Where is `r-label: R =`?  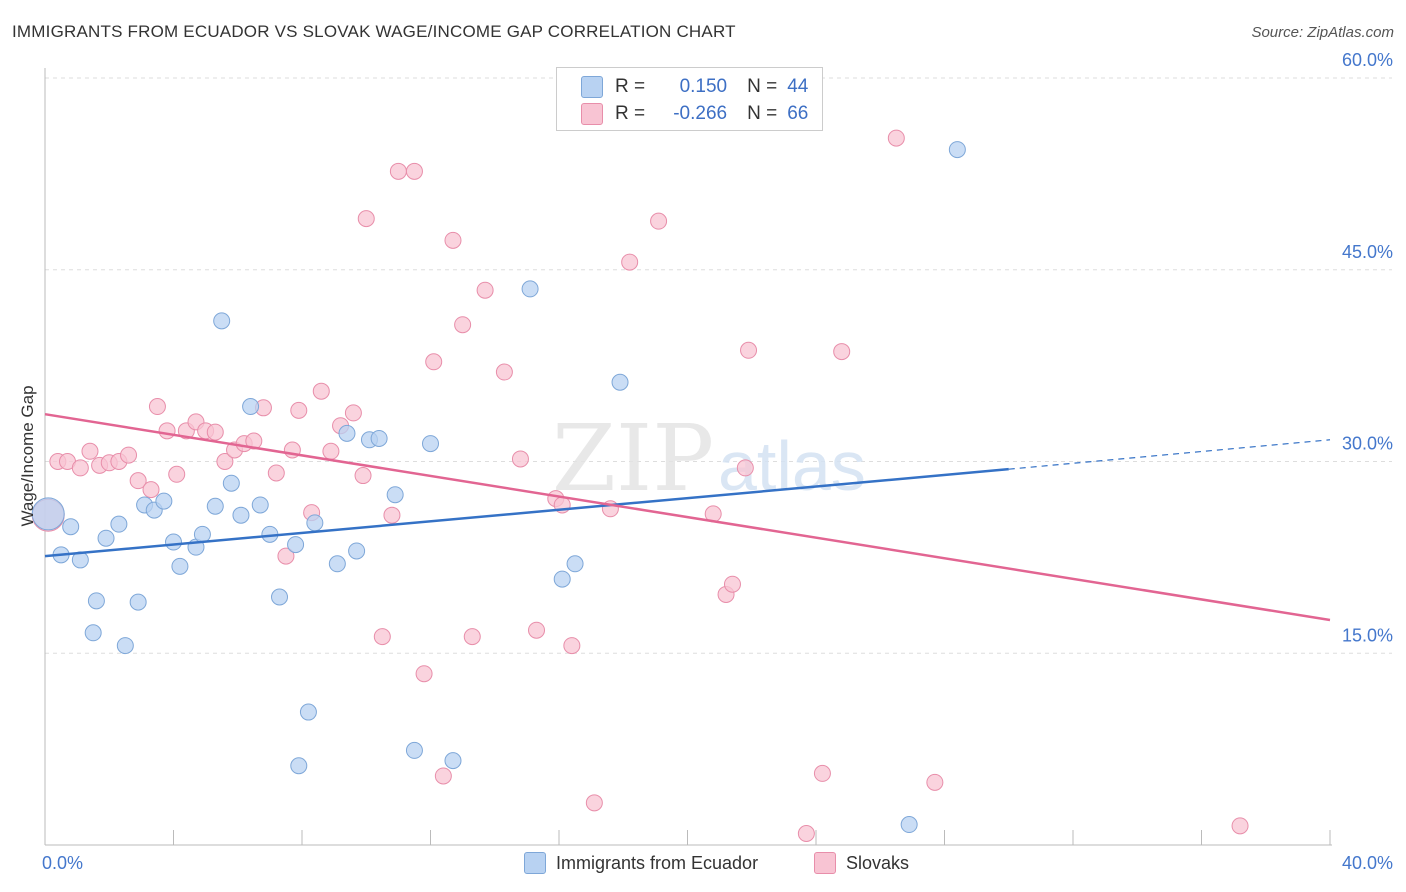
r-label: R = is located at coordinates (630, 86).